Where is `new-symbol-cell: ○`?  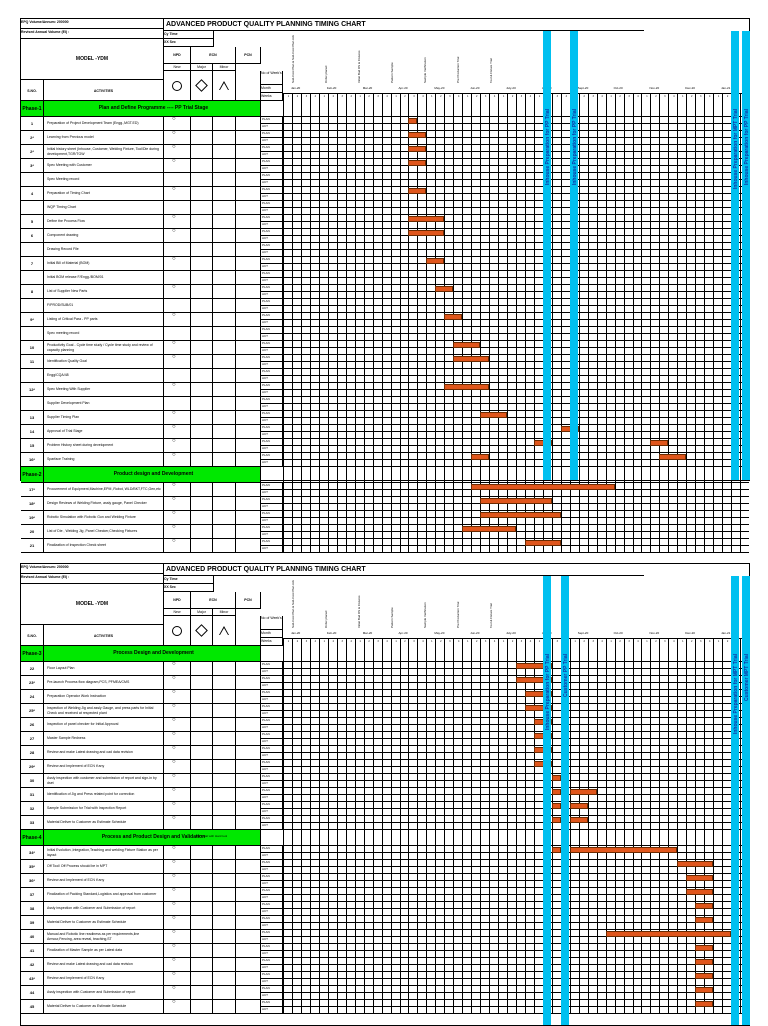 new-symbol-cell: ○ is located at coordinates (177, 1006).